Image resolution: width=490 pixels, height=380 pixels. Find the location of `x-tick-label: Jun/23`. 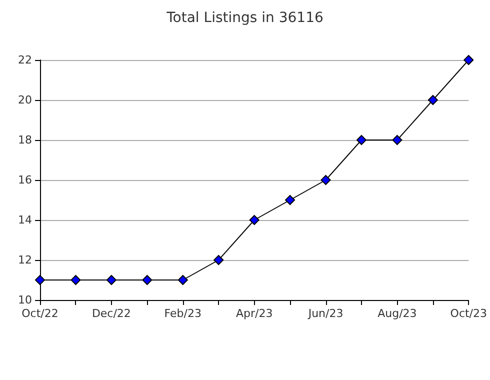

x-tick-label: Jun/23 is located at coordinates (325, 313).